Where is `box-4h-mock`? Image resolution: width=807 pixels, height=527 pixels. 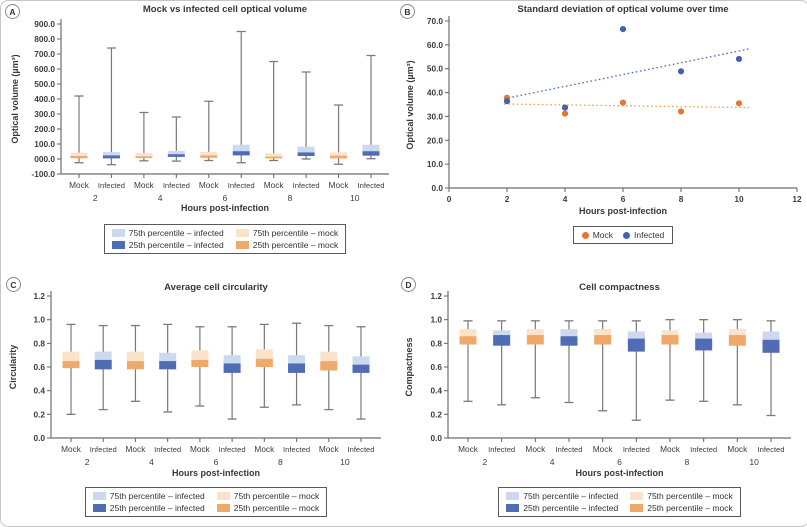 box-4h-mock is located at coordinates (144, 136).